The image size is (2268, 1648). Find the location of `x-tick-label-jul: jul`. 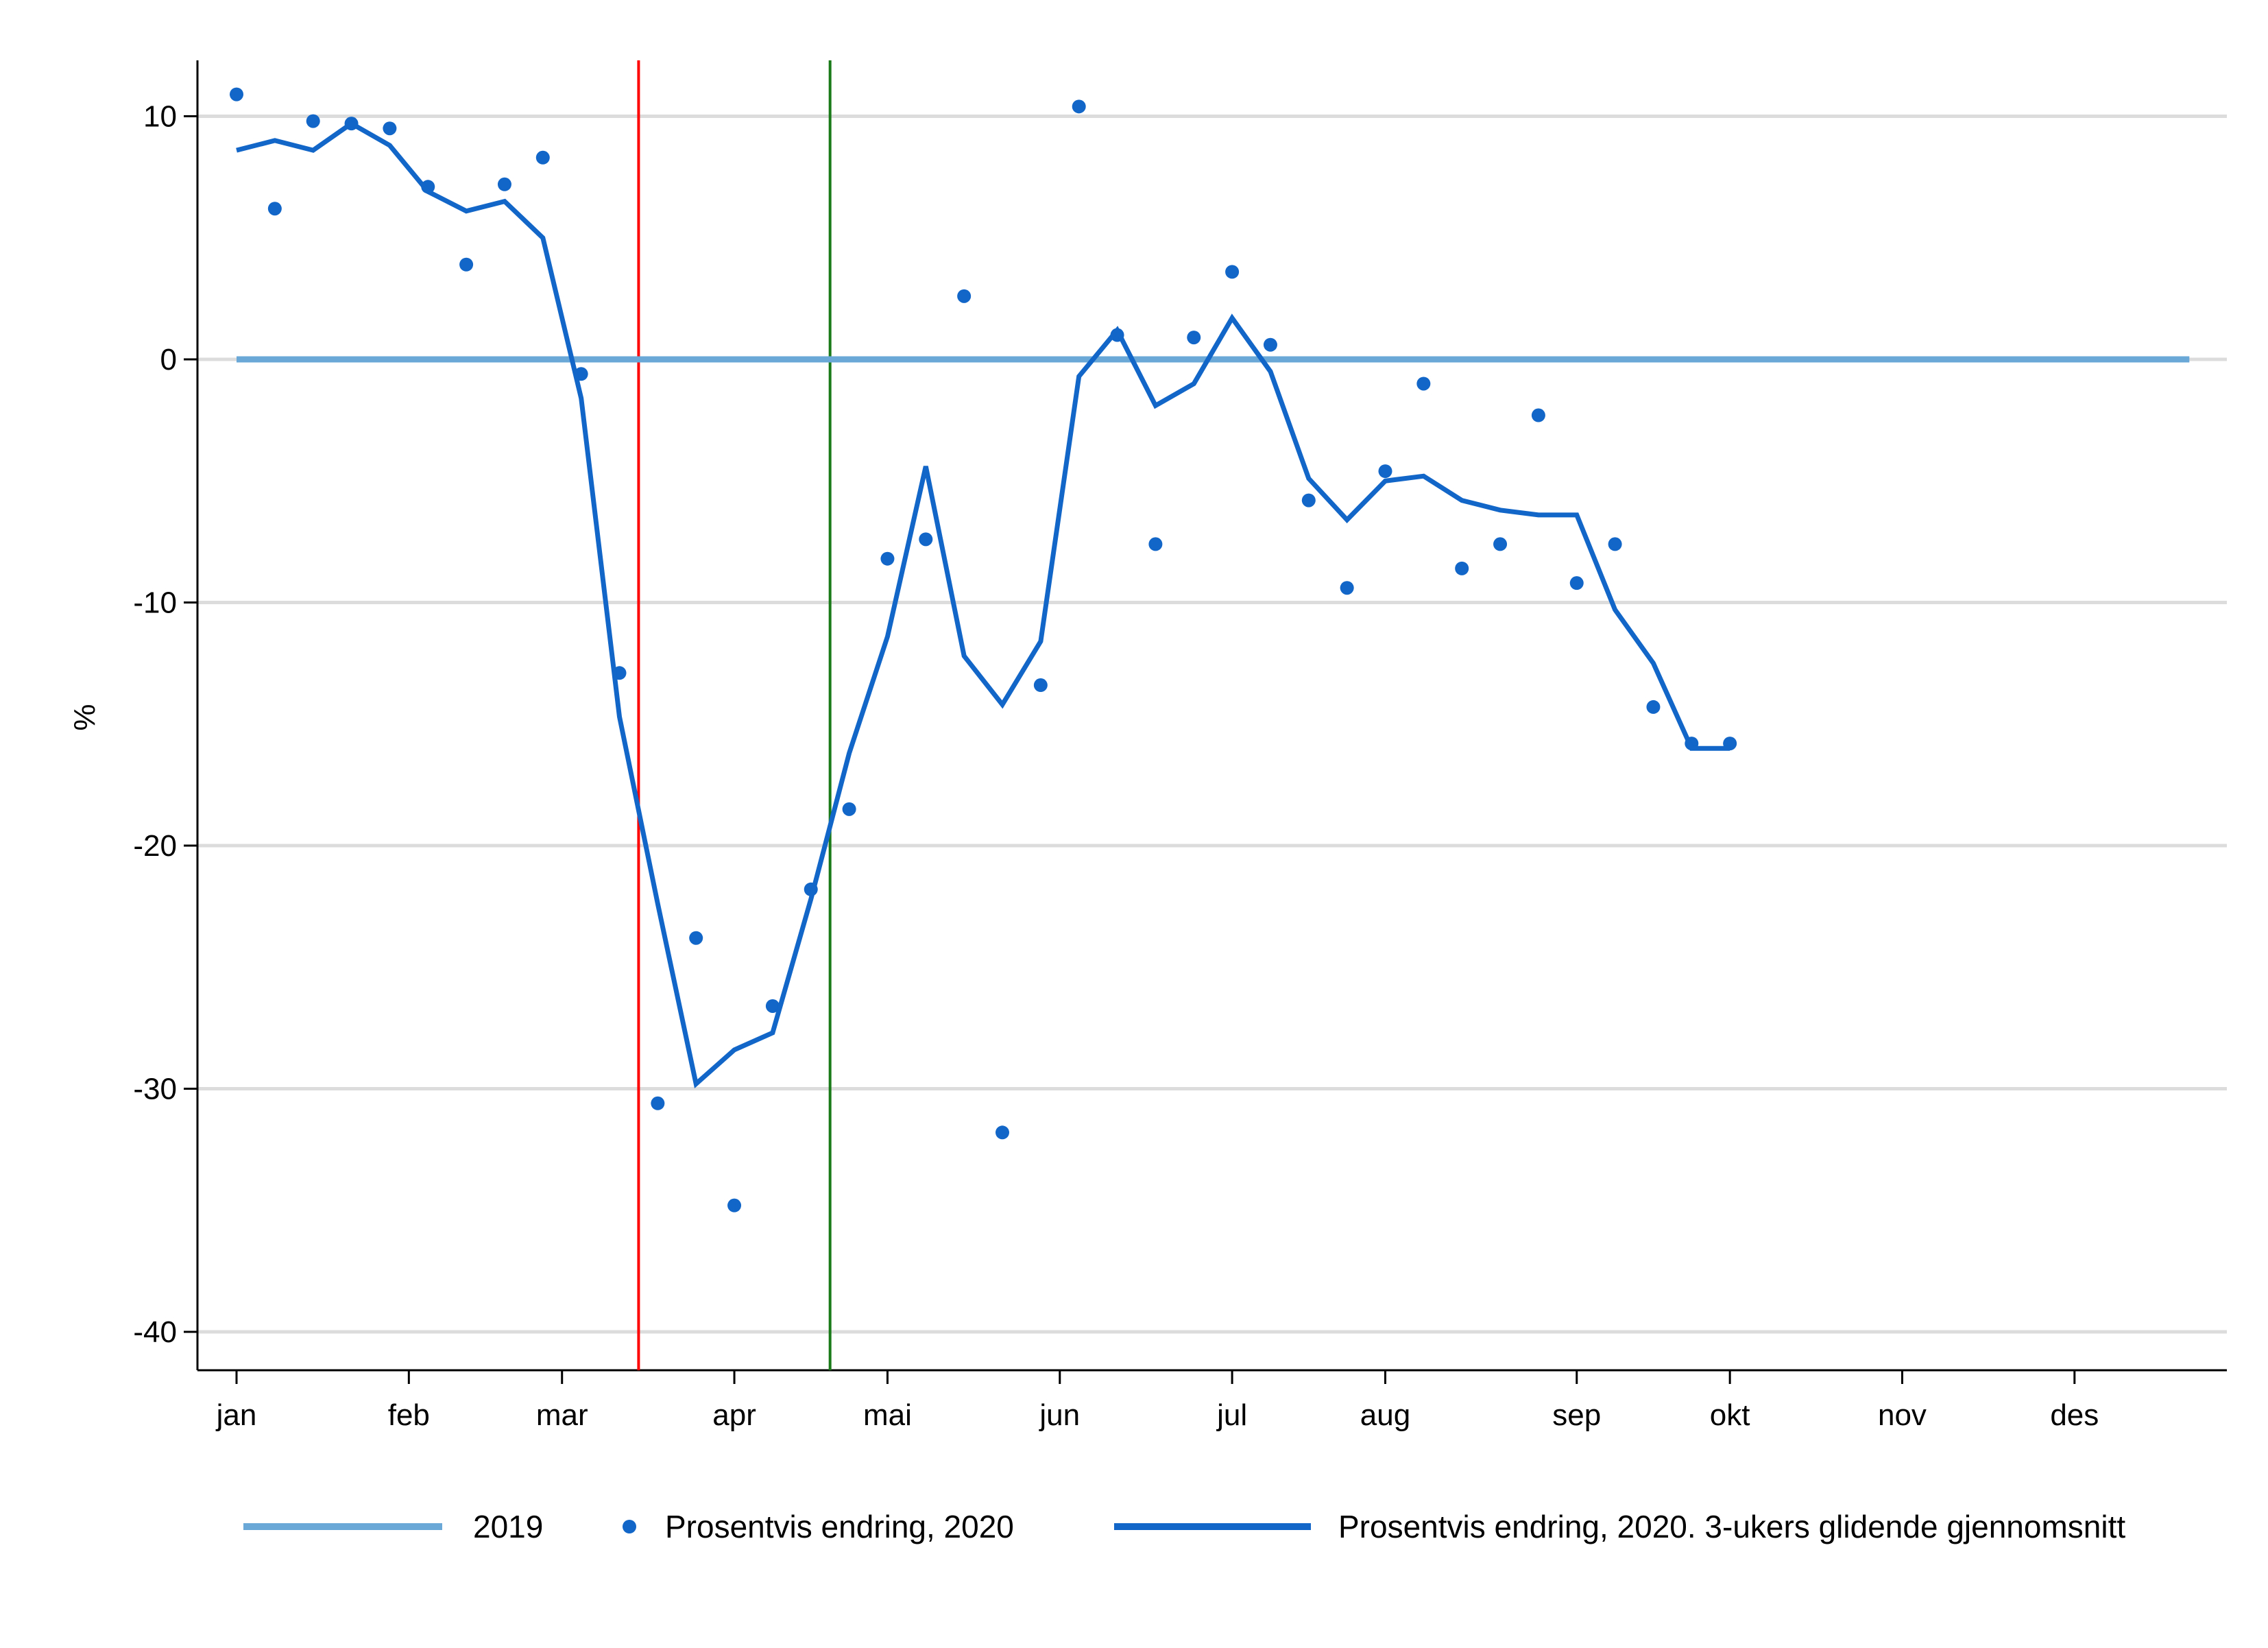

x-tick-label-jul: jul is located at coordinates (1231, 1415).